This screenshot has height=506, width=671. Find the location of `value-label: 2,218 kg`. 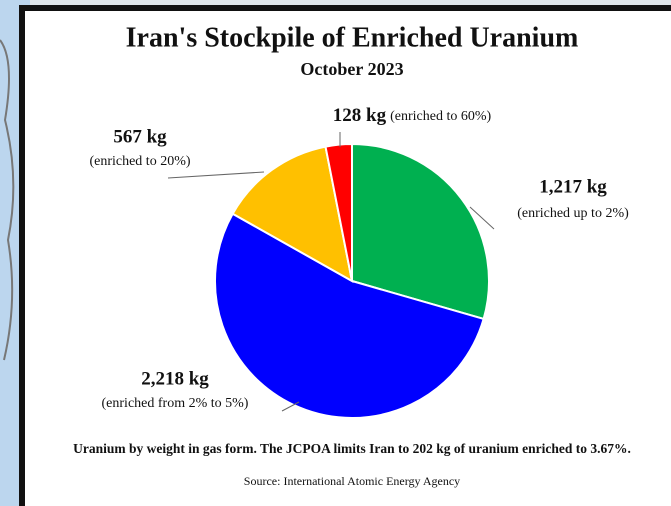

value-label: 2,218 kg is located at coordinates (175, 378).